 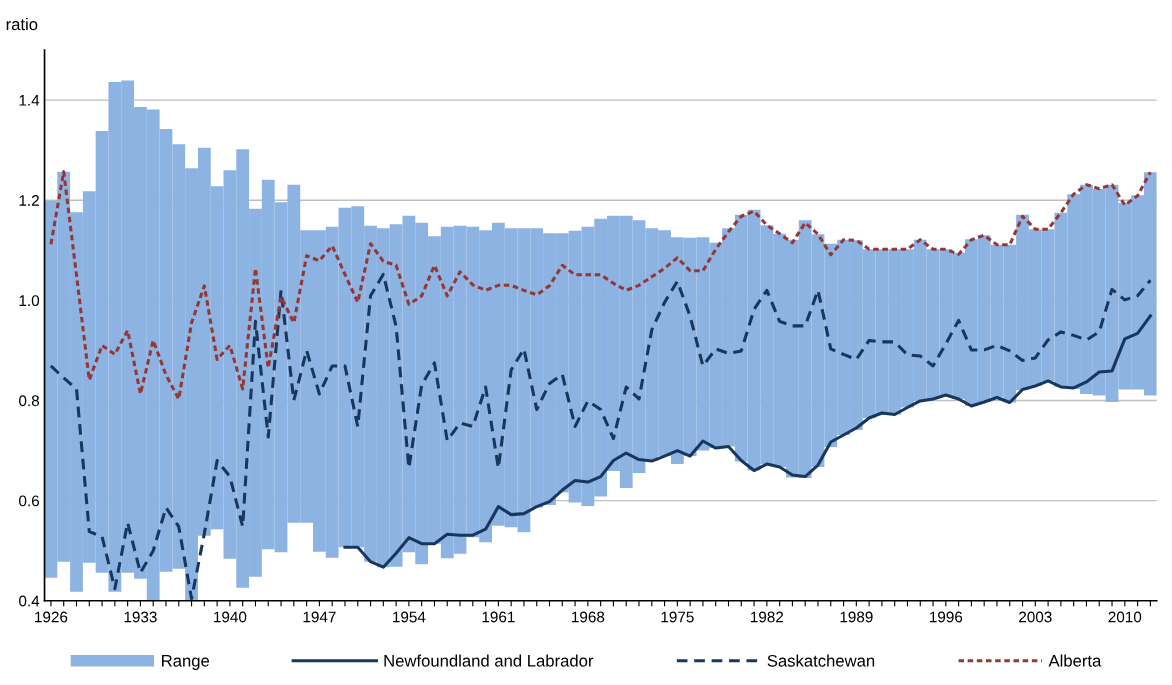 What do you see at coordinates (498, 617) in the screenshot?
I see `x-tick-label: 1961` at bounding box center [498, 617].